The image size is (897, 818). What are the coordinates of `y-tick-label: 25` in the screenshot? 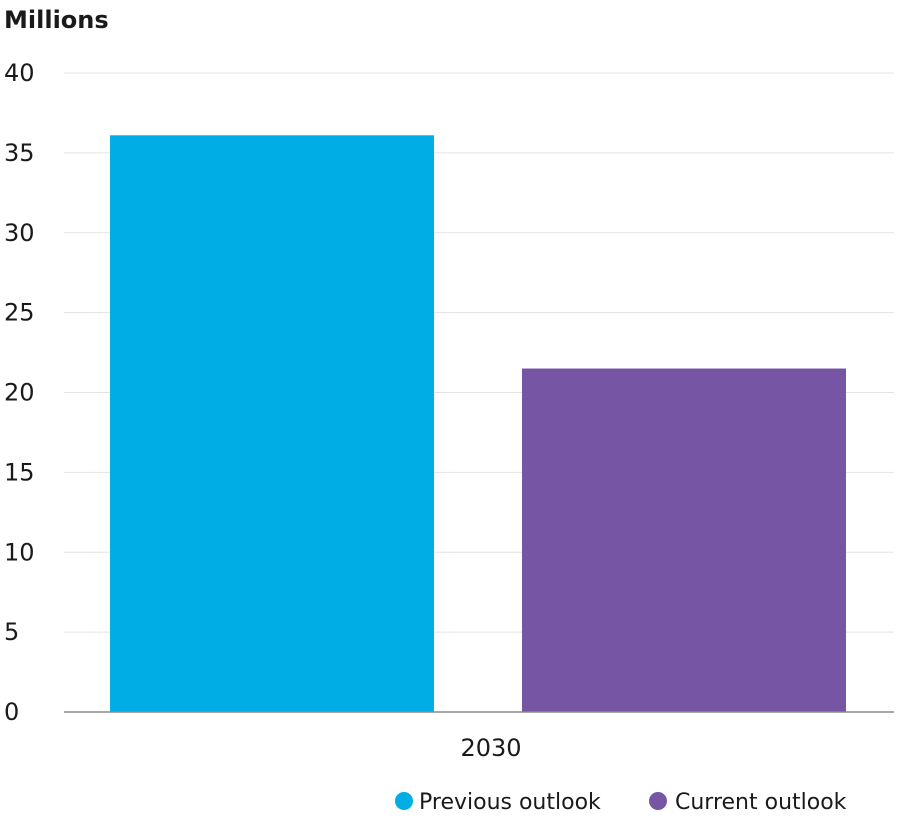 It's located at (19, 313).